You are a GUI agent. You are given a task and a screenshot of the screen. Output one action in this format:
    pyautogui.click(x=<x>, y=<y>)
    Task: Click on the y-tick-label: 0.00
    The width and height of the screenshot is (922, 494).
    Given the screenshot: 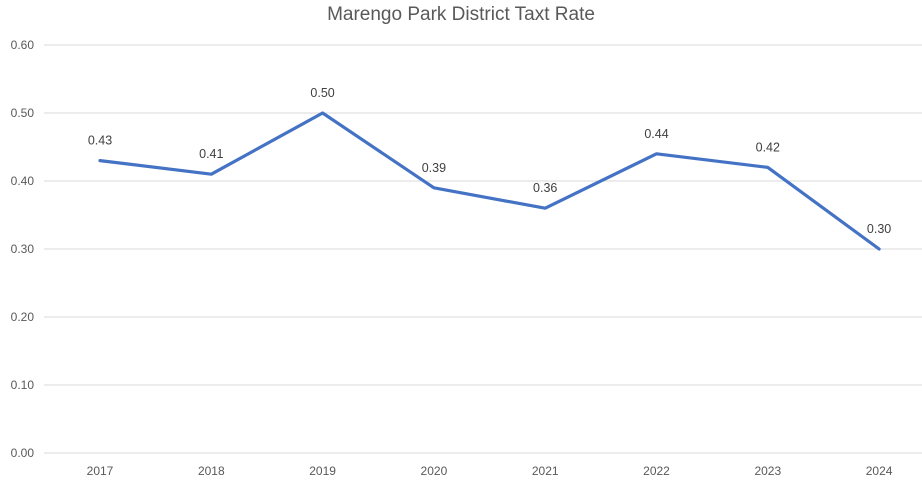 What is the action you would take?
    pyautogui.click(x=23, y=453)
    